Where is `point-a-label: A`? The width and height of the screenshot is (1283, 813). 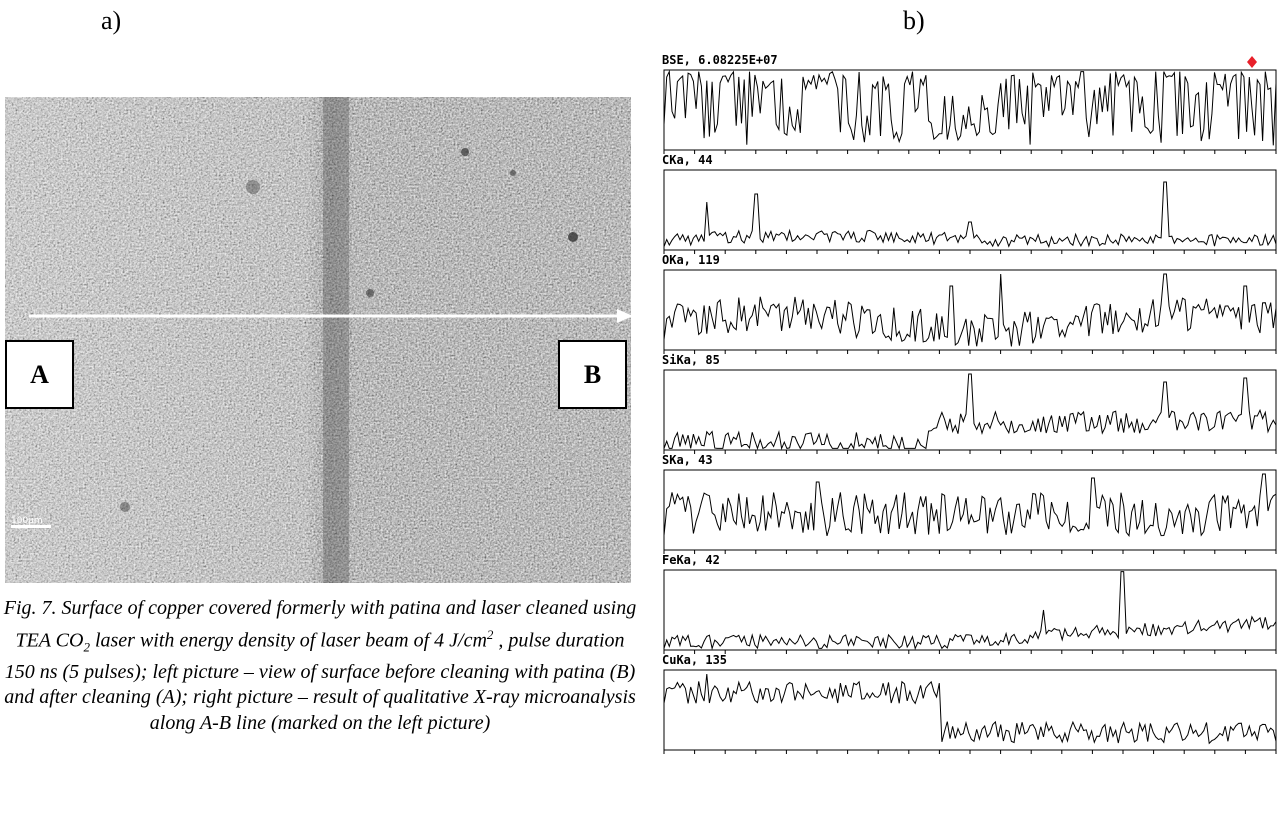 point-a-label: A is located at coordinates (39, 374).